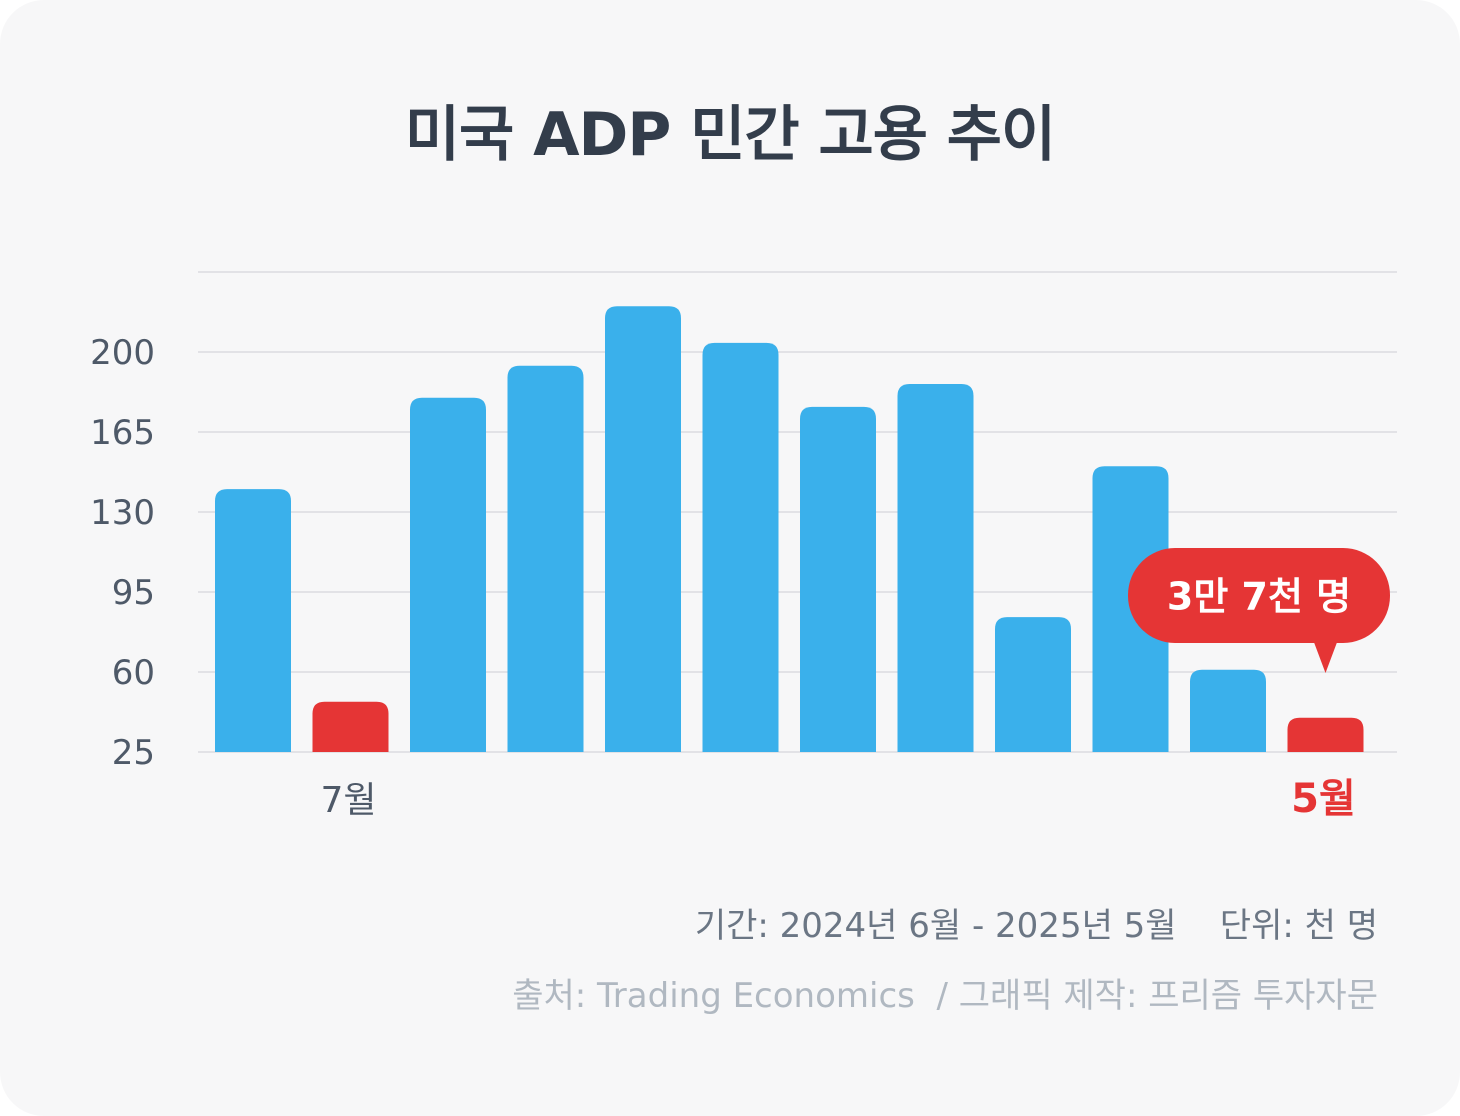 The height and width of the screenshot is (1116, 1460). I want to click on x-tick-label: 5월, so click(1323, 799).